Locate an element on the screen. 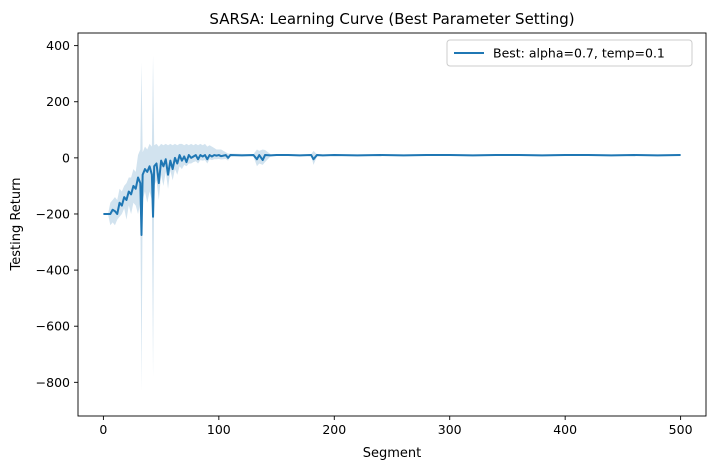 Image resolution: width=707 pixels, height=470 pixels. legend-box is located at coordinates (569, 53).